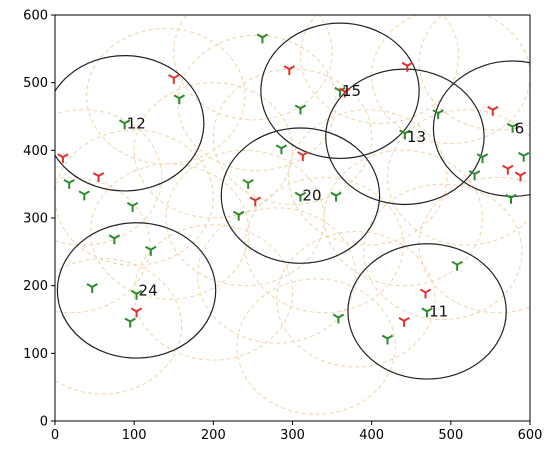 The width and height of the screenshot is (550, 458). What do you see at coordinates (520, 129) in the screenshot?
I see `circle-label-6: 6` at bounding box center [520, 129].